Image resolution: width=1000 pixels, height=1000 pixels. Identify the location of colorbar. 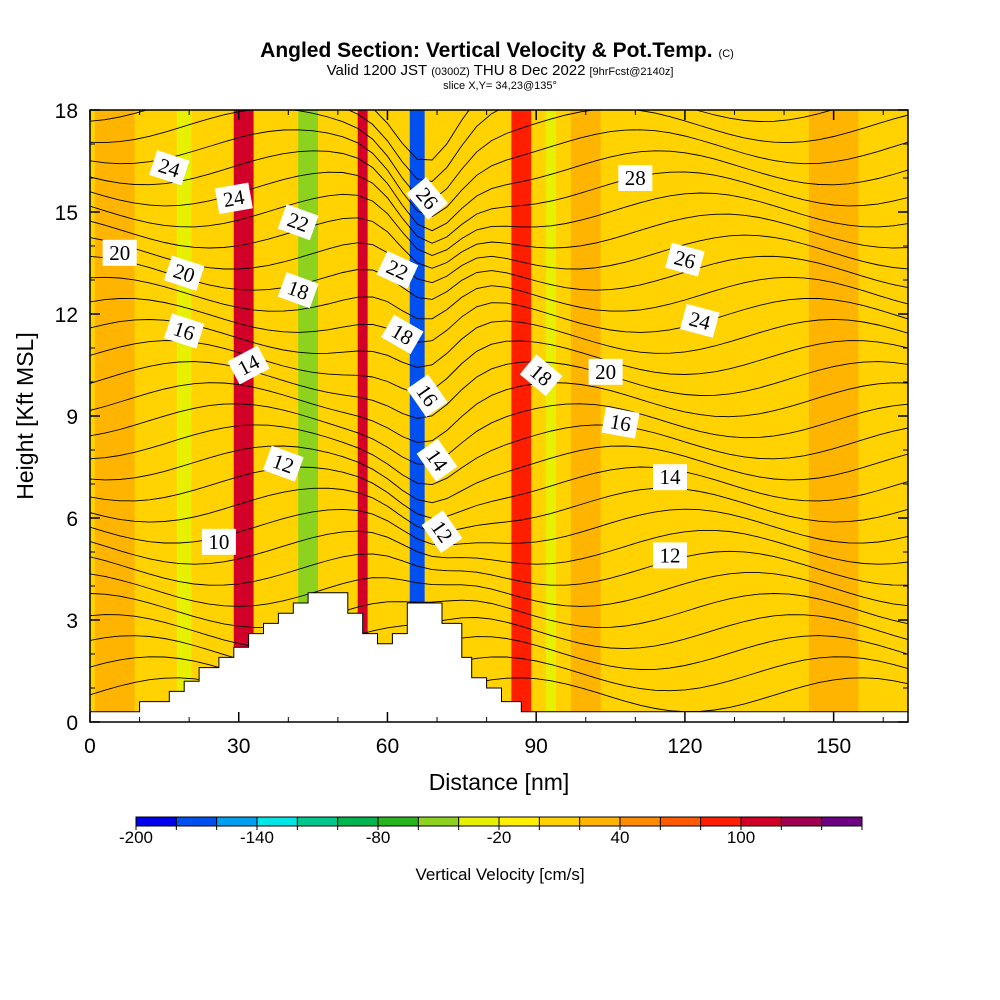
(499, 823).